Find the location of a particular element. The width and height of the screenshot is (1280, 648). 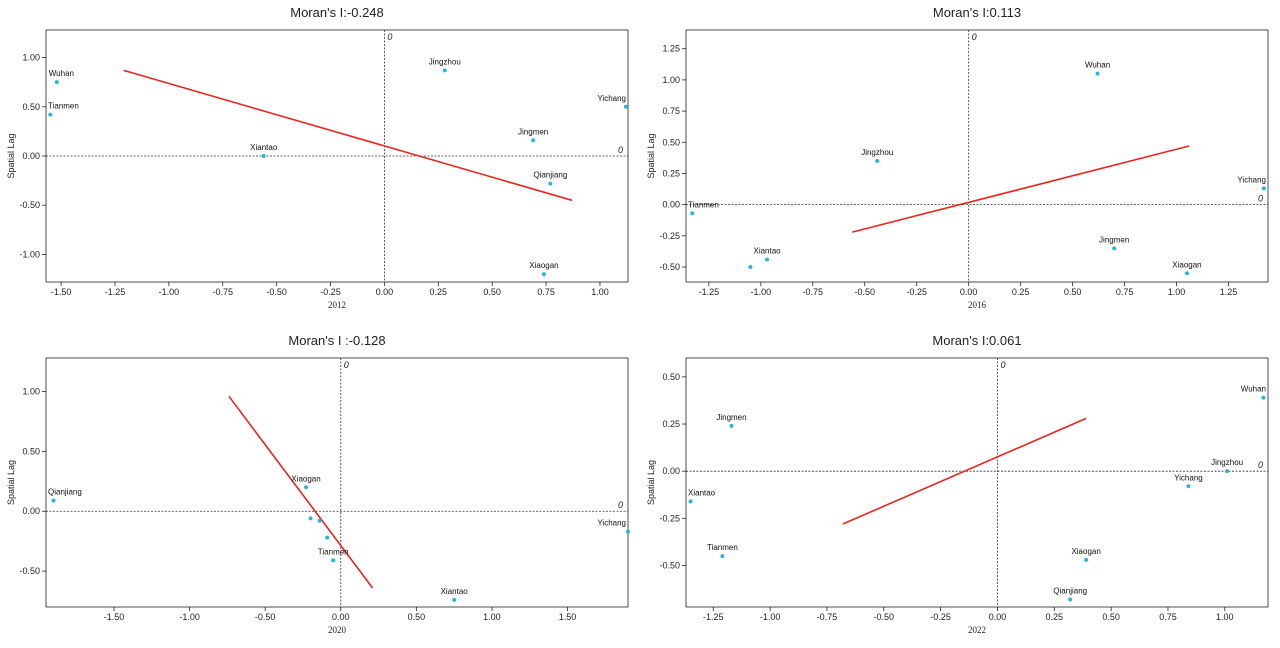

y-axis-label: Spatial Lag is located at coordinates (11, 482).